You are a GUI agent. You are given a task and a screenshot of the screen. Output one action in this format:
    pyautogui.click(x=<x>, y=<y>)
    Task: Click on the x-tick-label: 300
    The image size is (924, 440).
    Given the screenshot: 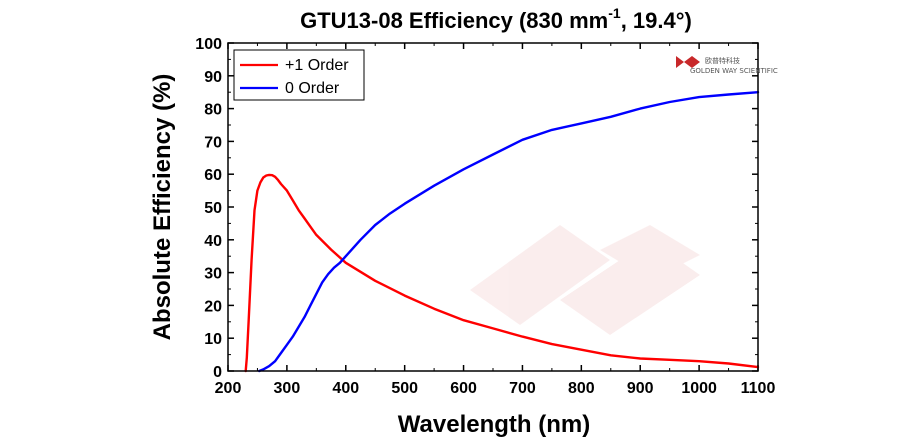 What is the action you would take?
    pyautogui.click(x=287, y=388)
    